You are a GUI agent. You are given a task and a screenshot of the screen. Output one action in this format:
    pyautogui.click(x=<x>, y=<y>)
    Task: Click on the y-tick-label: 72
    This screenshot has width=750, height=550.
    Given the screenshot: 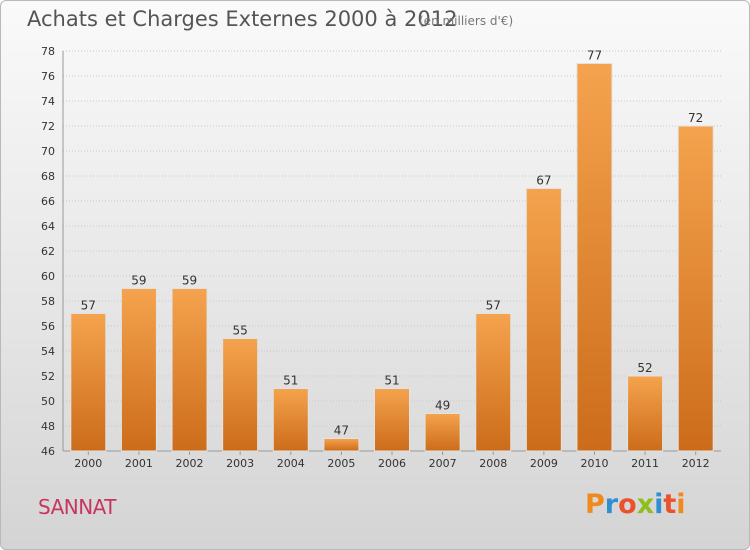 What is the action you would take?
    pyautogui.click(x=48, y=126)
    